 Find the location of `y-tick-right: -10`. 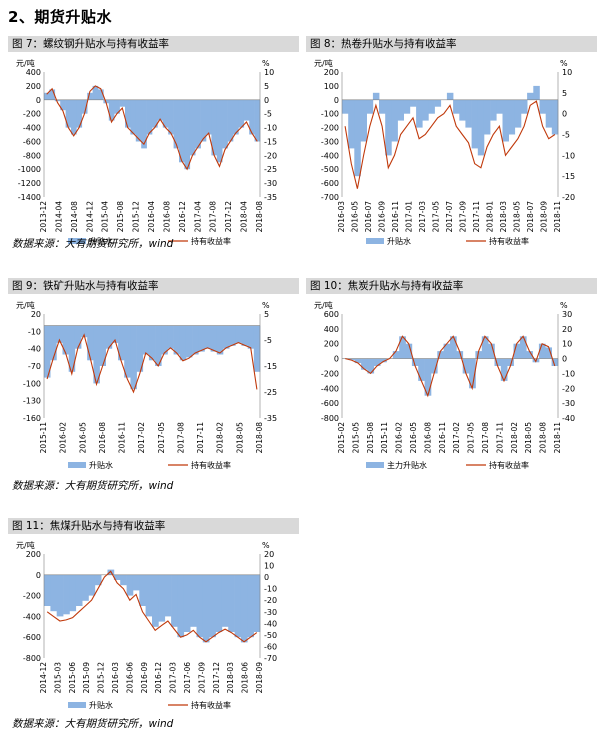

y-tick-right: -10 is located at coordinates (568, 373).